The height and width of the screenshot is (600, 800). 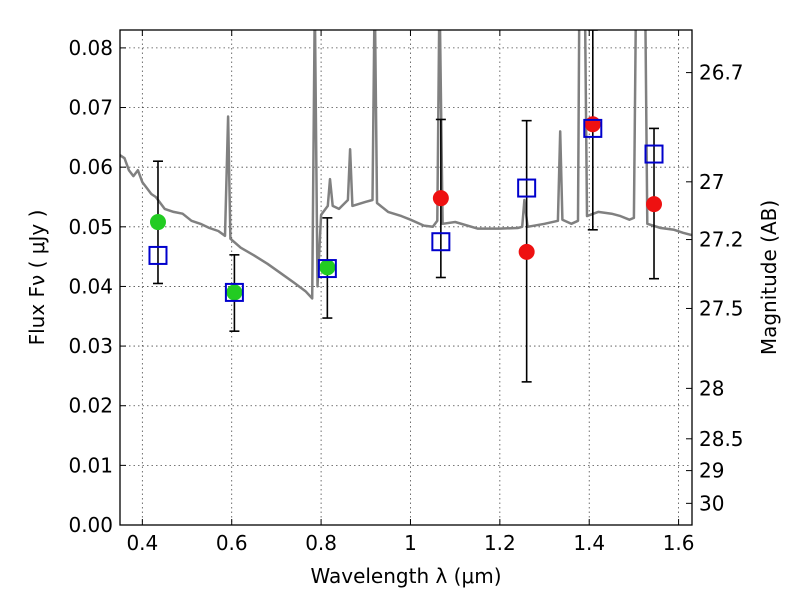 I want to click on y-axis-title: Flux Fν ( μJy ), so click(x=37, y=278).